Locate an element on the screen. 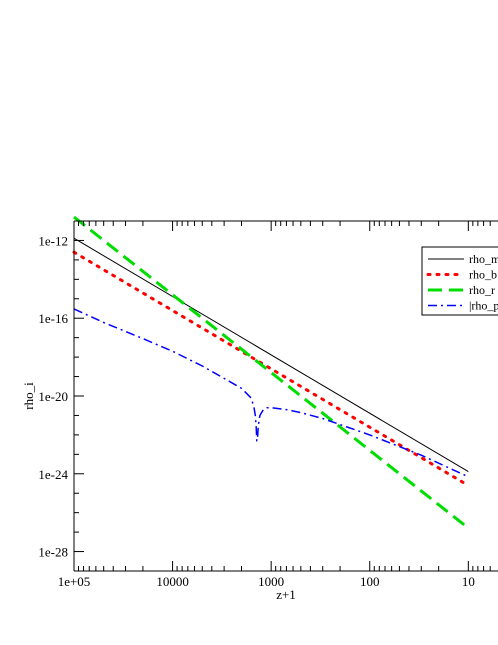 The width and height of the screenshot is (498, 645). y-tick-label: 1e-16 is located at coordinates (53, 318).